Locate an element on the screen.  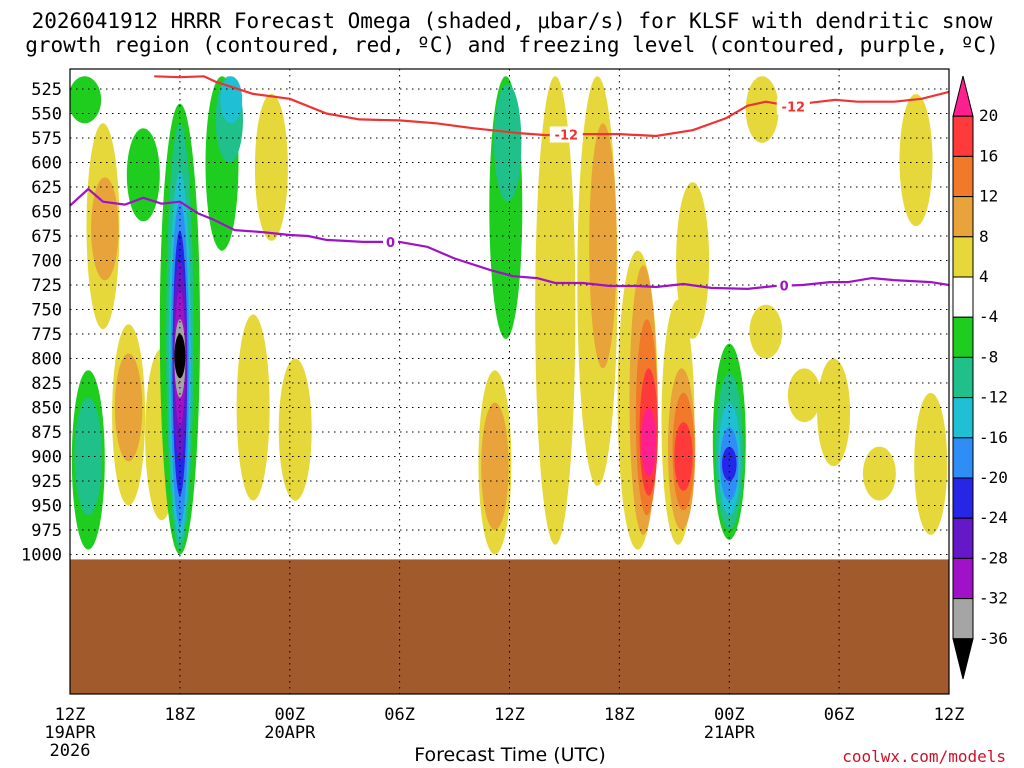
colorbar-label: 4 is located at coordinates (984, 276).